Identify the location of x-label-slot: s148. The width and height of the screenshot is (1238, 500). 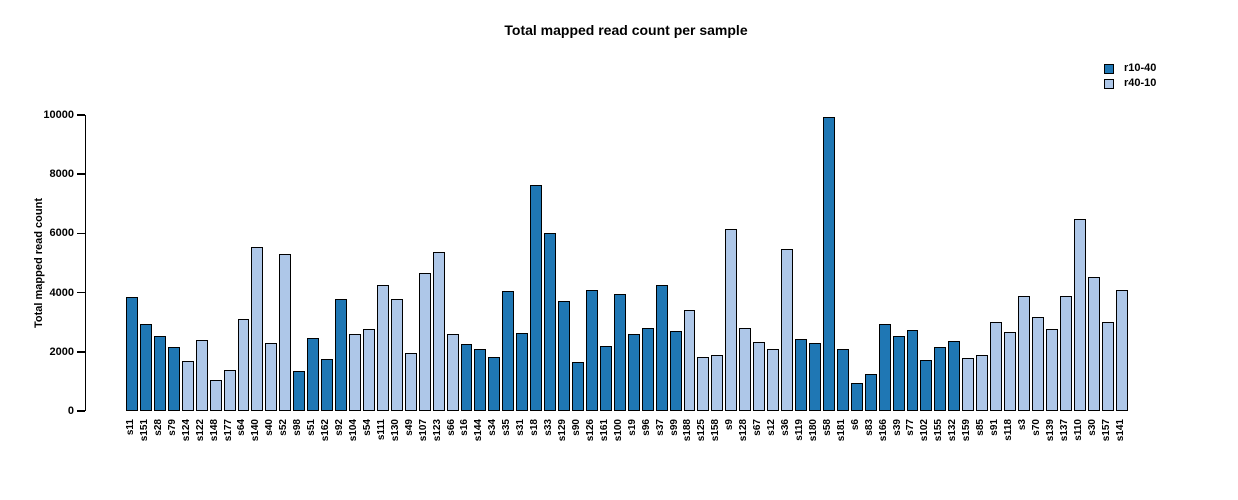
(215, 430).